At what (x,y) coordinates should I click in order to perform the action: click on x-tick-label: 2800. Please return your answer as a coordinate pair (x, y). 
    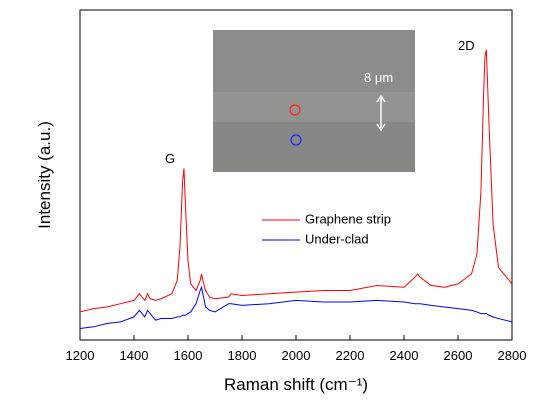
    Looking at the image, I should click on (512, 355).